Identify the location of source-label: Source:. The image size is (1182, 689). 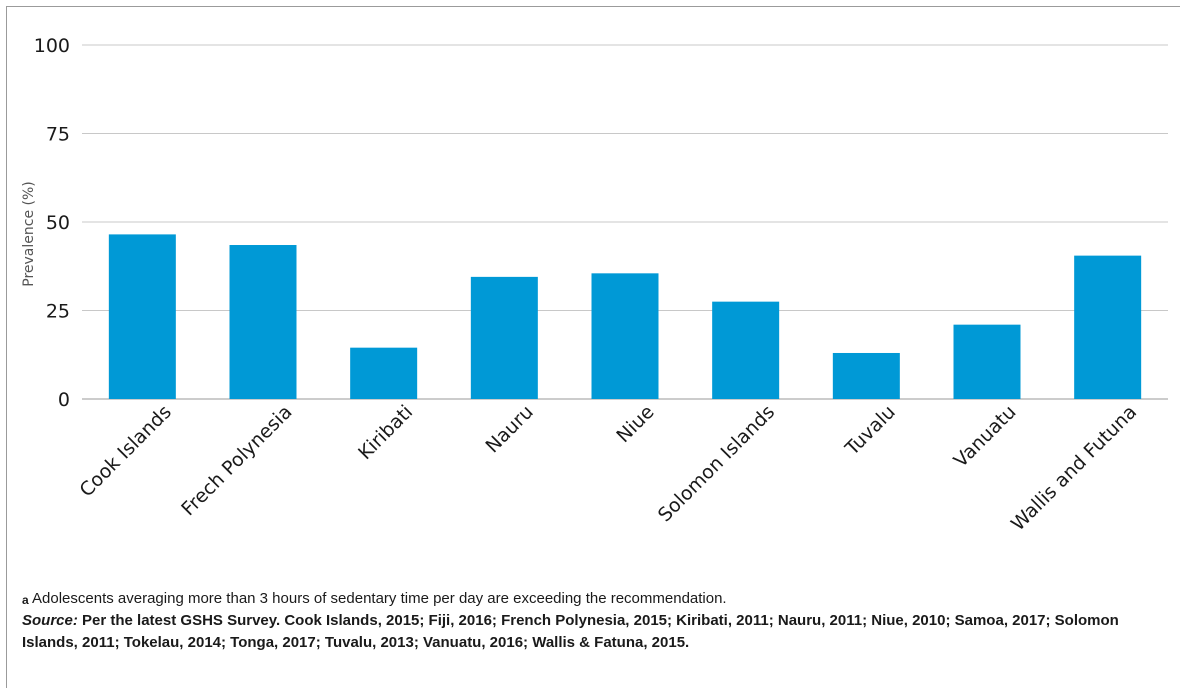
(50, 620).